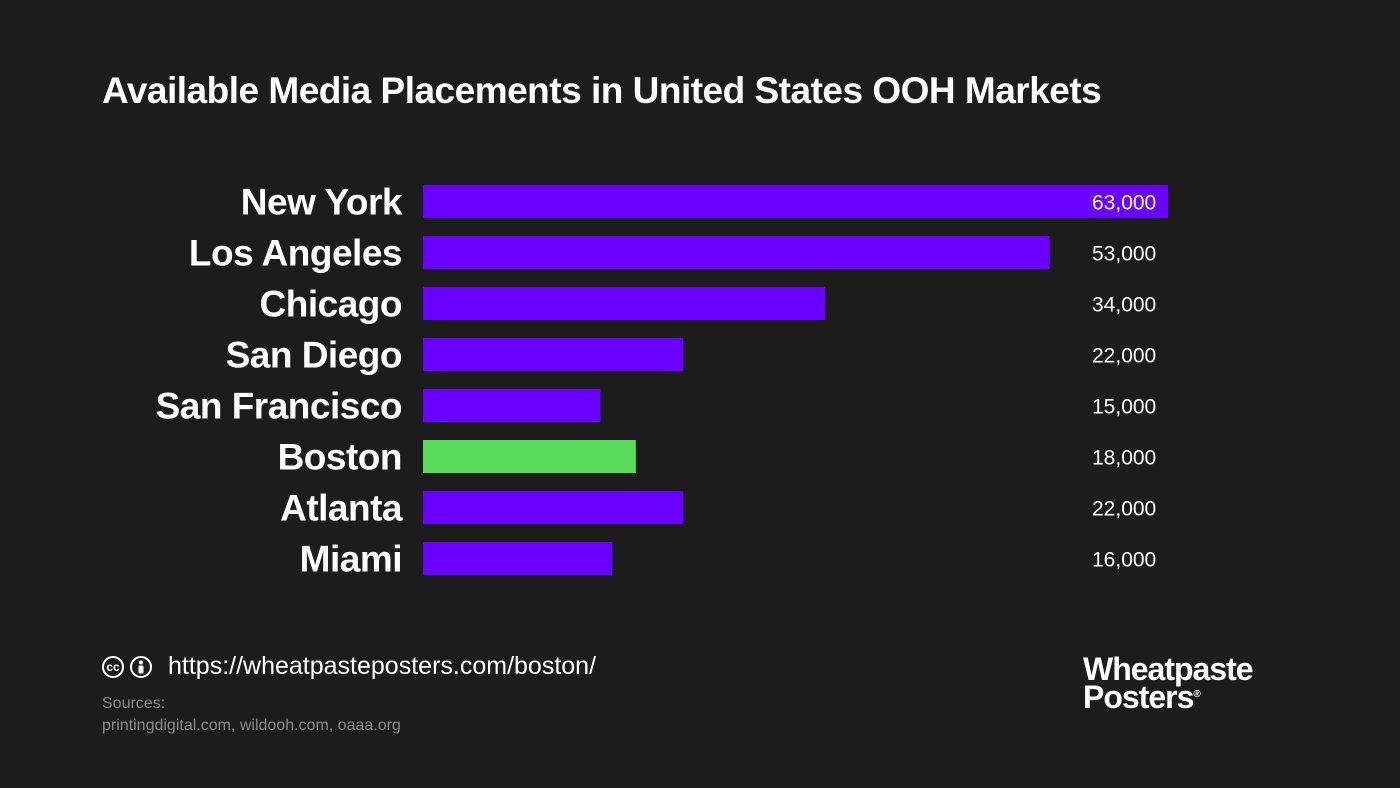  I want to click on bar-chicago, so click(624, 303).